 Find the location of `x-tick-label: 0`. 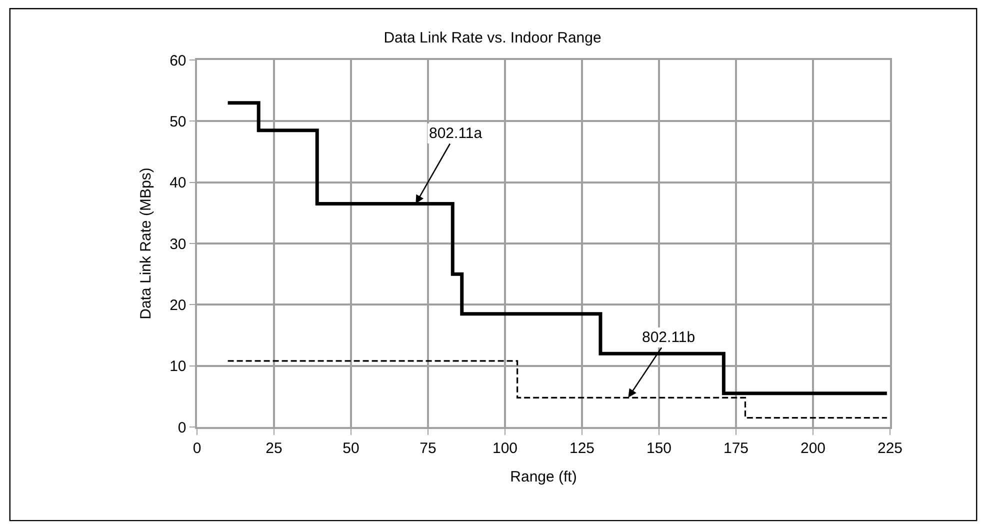

x-tick-label: 0 is located at coordinates (197, 448).